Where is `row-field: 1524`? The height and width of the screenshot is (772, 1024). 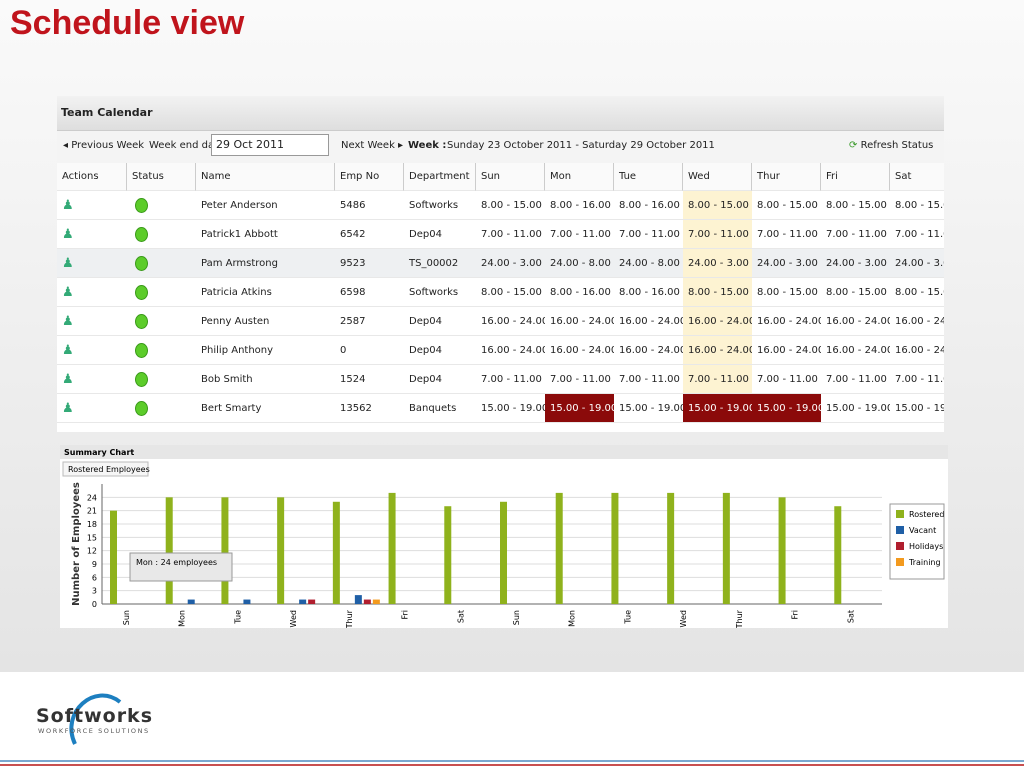
row-field: 1524 is located at coordinates (369, 379).